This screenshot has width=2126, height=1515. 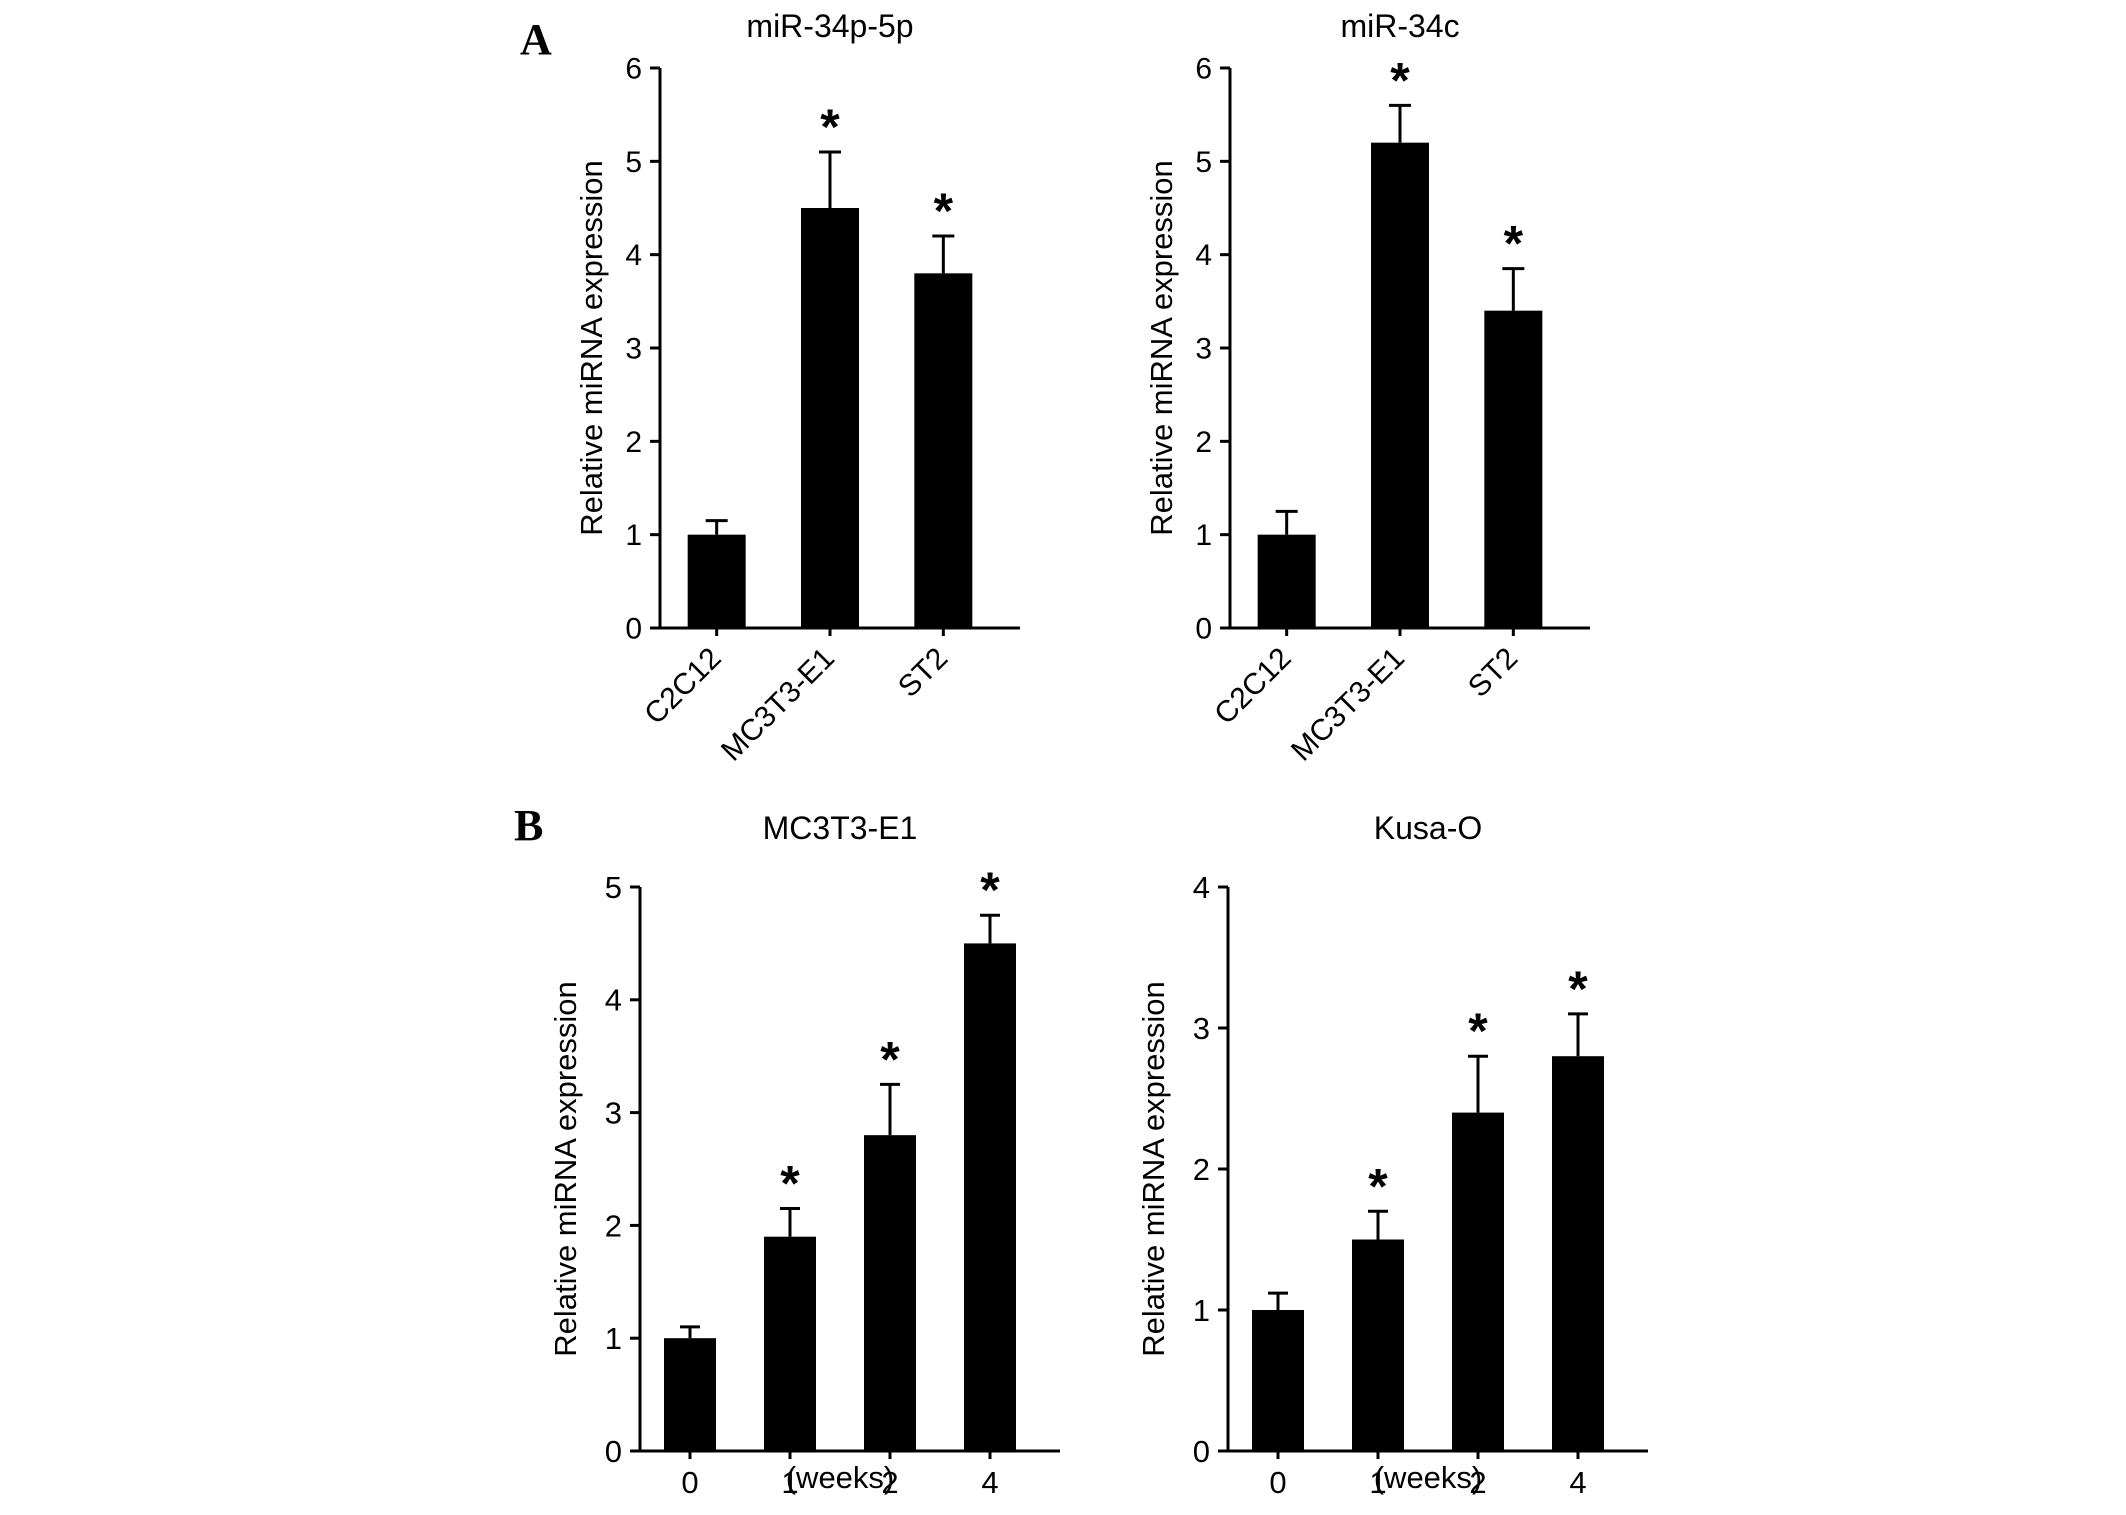 I want to click on panel-b-label: B, so click(x=529, y=825).